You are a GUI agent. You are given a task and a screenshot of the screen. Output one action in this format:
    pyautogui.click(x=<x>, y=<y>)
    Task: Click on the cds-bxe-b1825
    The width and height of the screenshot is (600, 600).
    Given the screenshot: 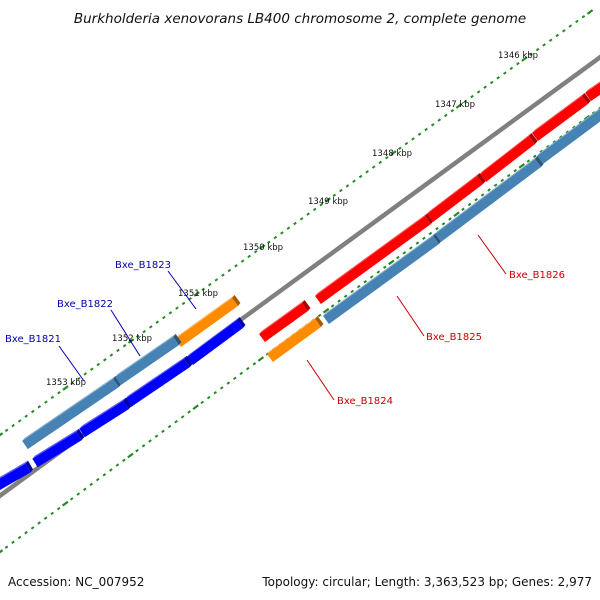 What is the action you would take?
    pyautogui.click(x=374, y=258)
    